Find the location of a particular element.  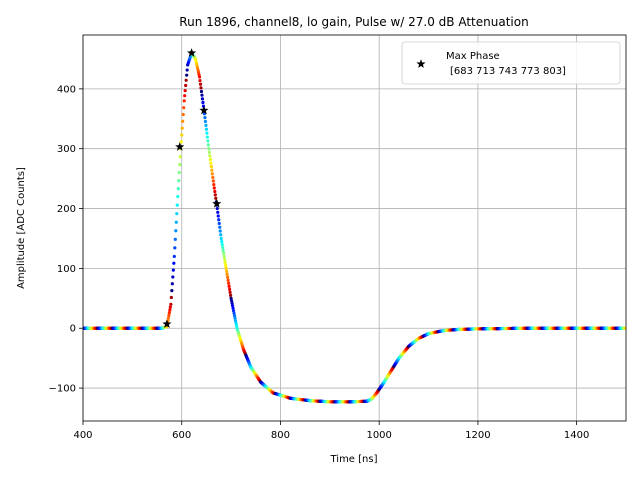

legend-star-glyph is located at coordinates (421, 63).